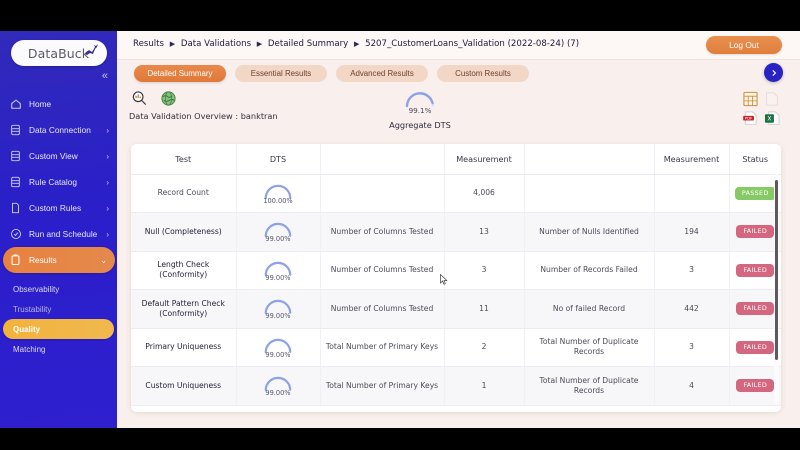 Image resolution: width=800 pixels, height=450 pixels. Describe the element at coordinates (755, 159) in the screenshot. I see `column-header-status: Status` at that location.